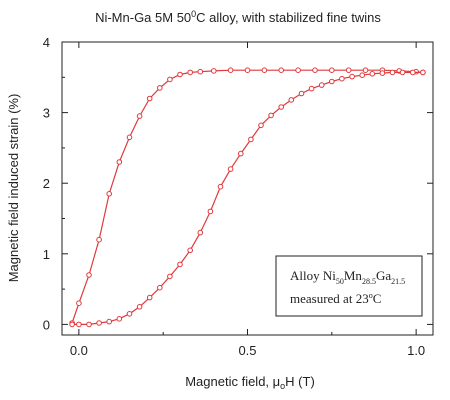 The height and width of the screenshot is (400, 450). What do you see at coordinates (13, 188) in the screenshot?
I see `y-axis-label: Magnetic field induced strain (%)` at bounding box center [13, 188].